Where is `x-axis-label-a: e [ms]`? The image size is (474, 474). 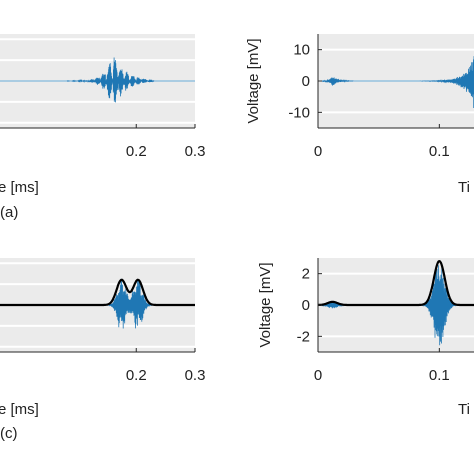 x-axis-label-a: e [ms] is located at coordinates (19, 187).